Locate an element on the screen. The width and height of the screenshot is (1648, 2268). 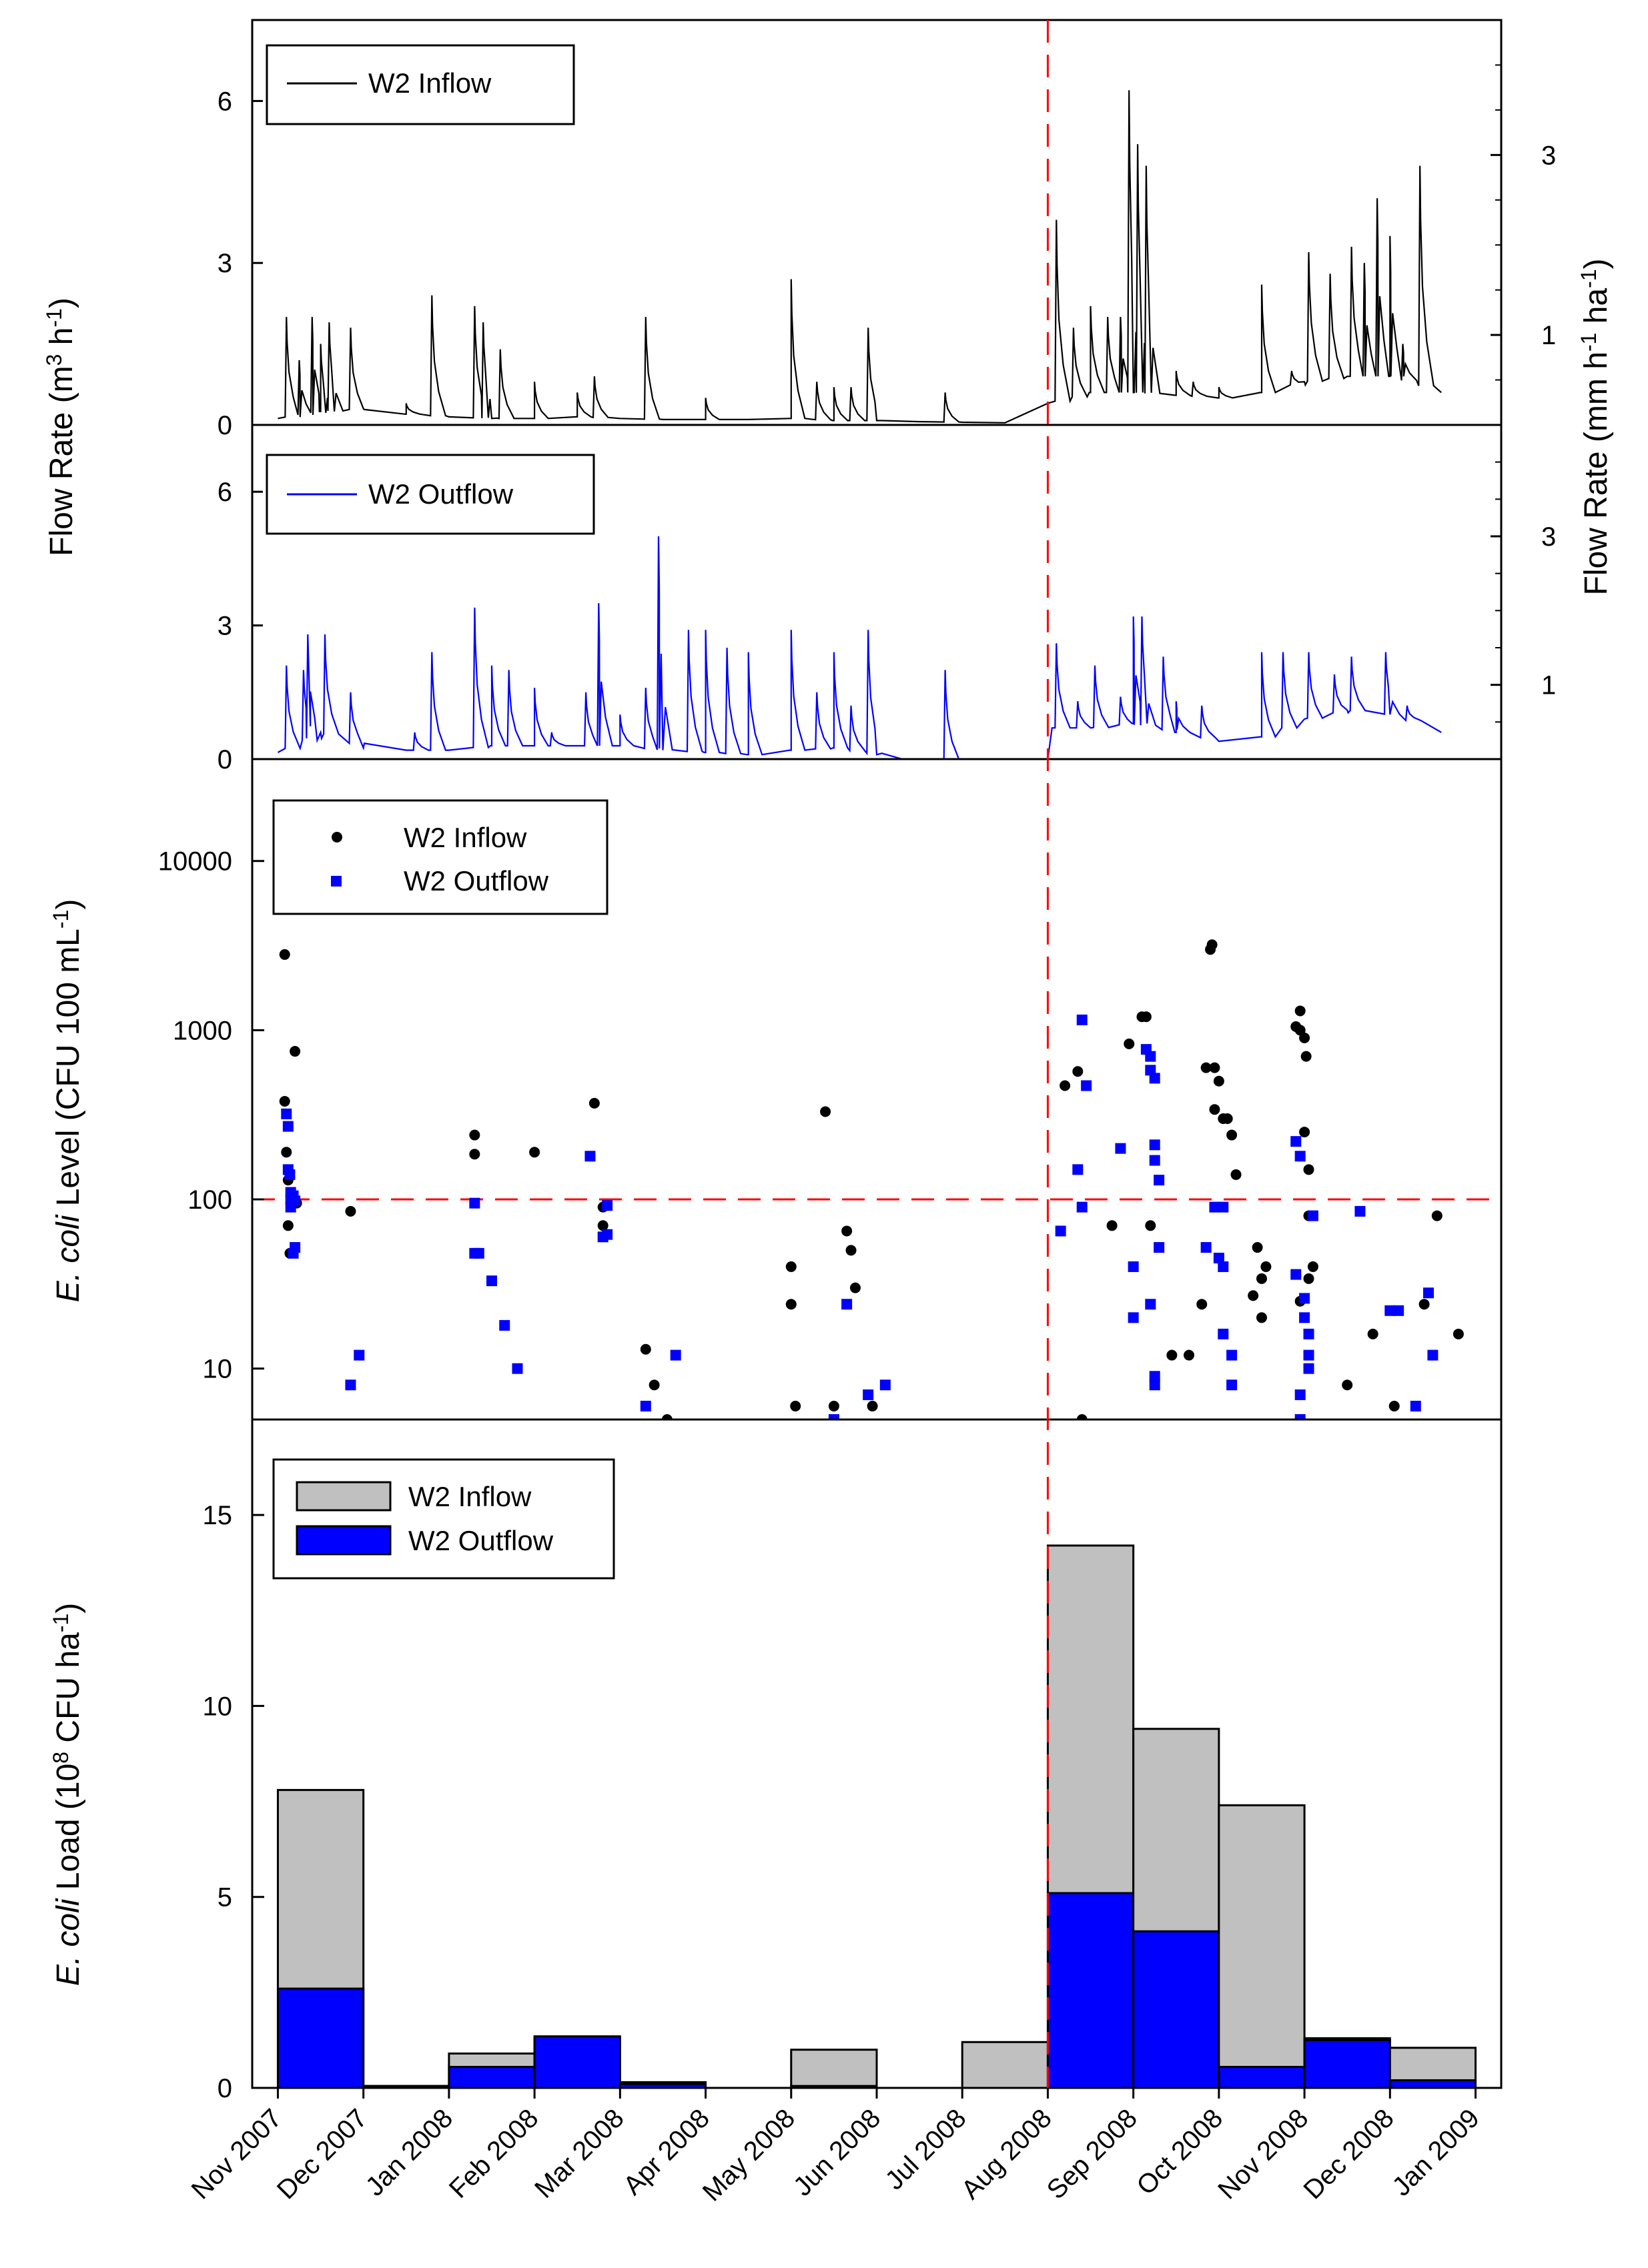
flow-ylabel-right: Flow Rate (mm h-1 ha-1) is located at coordinates (1595, 427).